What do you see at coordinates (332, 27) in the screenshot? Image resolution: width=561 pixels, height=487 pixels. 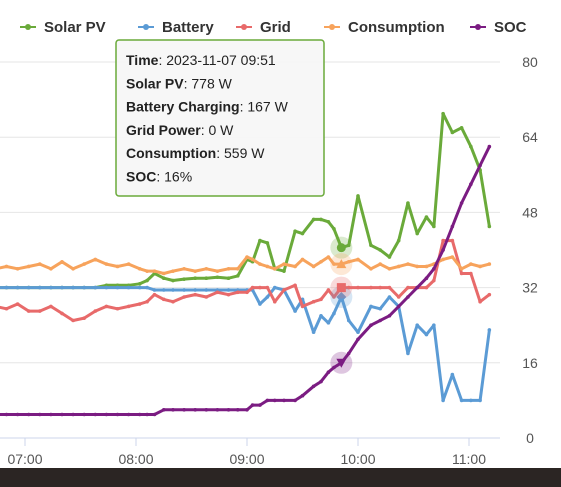 I see `legend-swatch-dot` at bounding box center [332, 27].